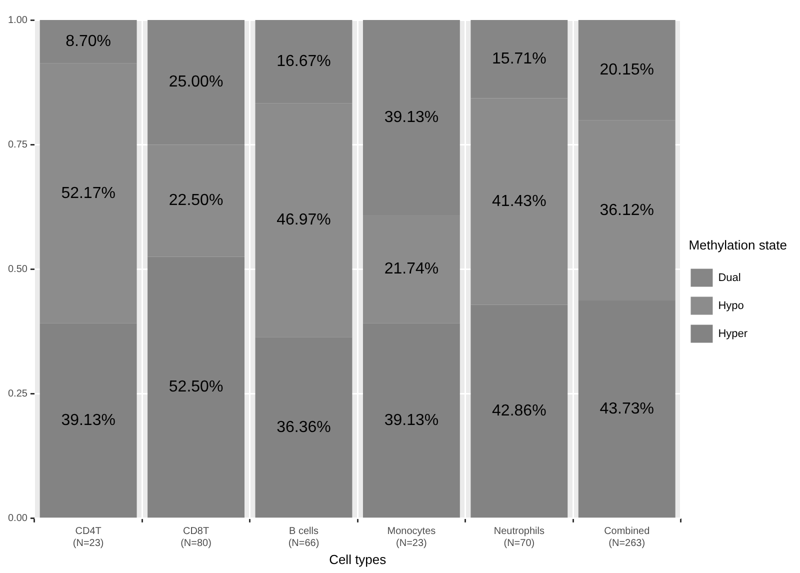  What do you see at coordinates (627, 409) in the screenshot?
I see `data-label: 43.73%` at bounding box center [627, 409].